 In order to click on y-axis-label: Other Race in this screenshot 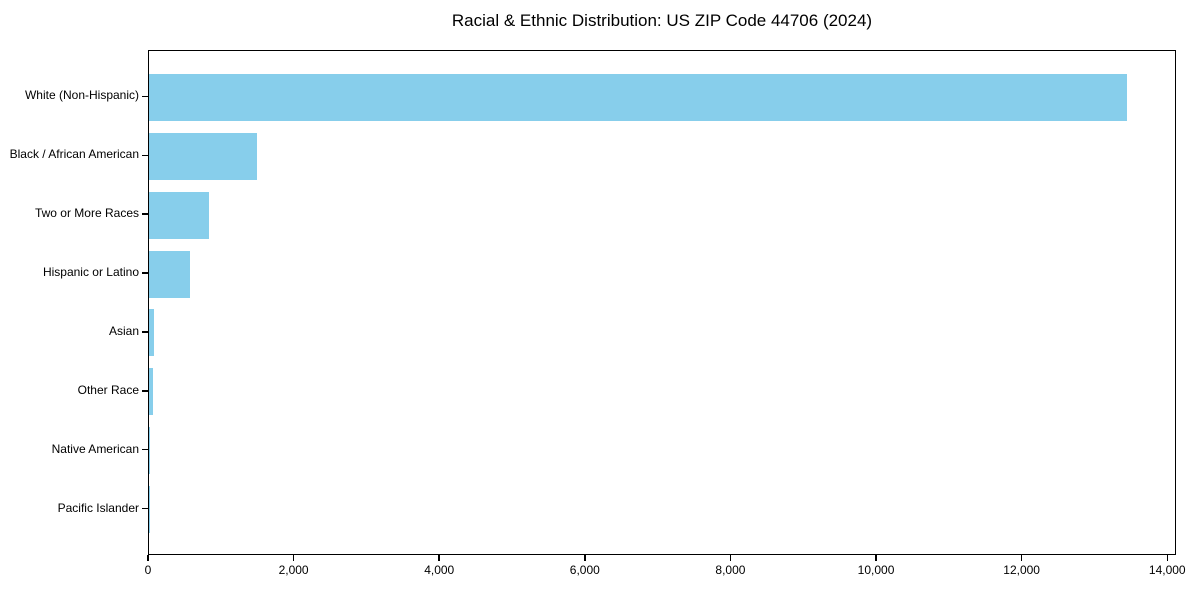, I will do `click(108, 389)`.